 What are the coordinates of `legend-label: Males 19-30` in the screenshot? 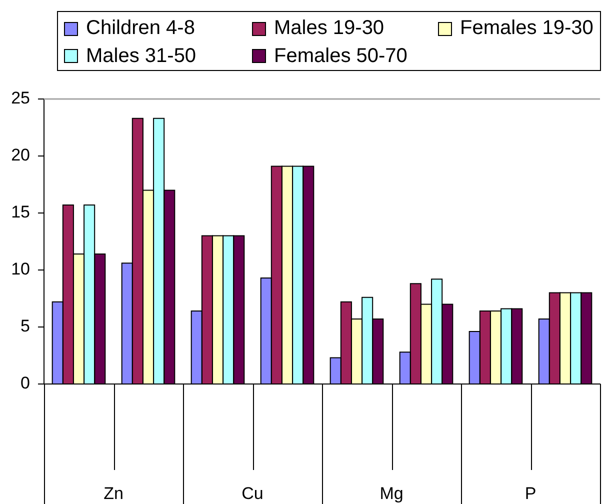 It's located at (329, 29).